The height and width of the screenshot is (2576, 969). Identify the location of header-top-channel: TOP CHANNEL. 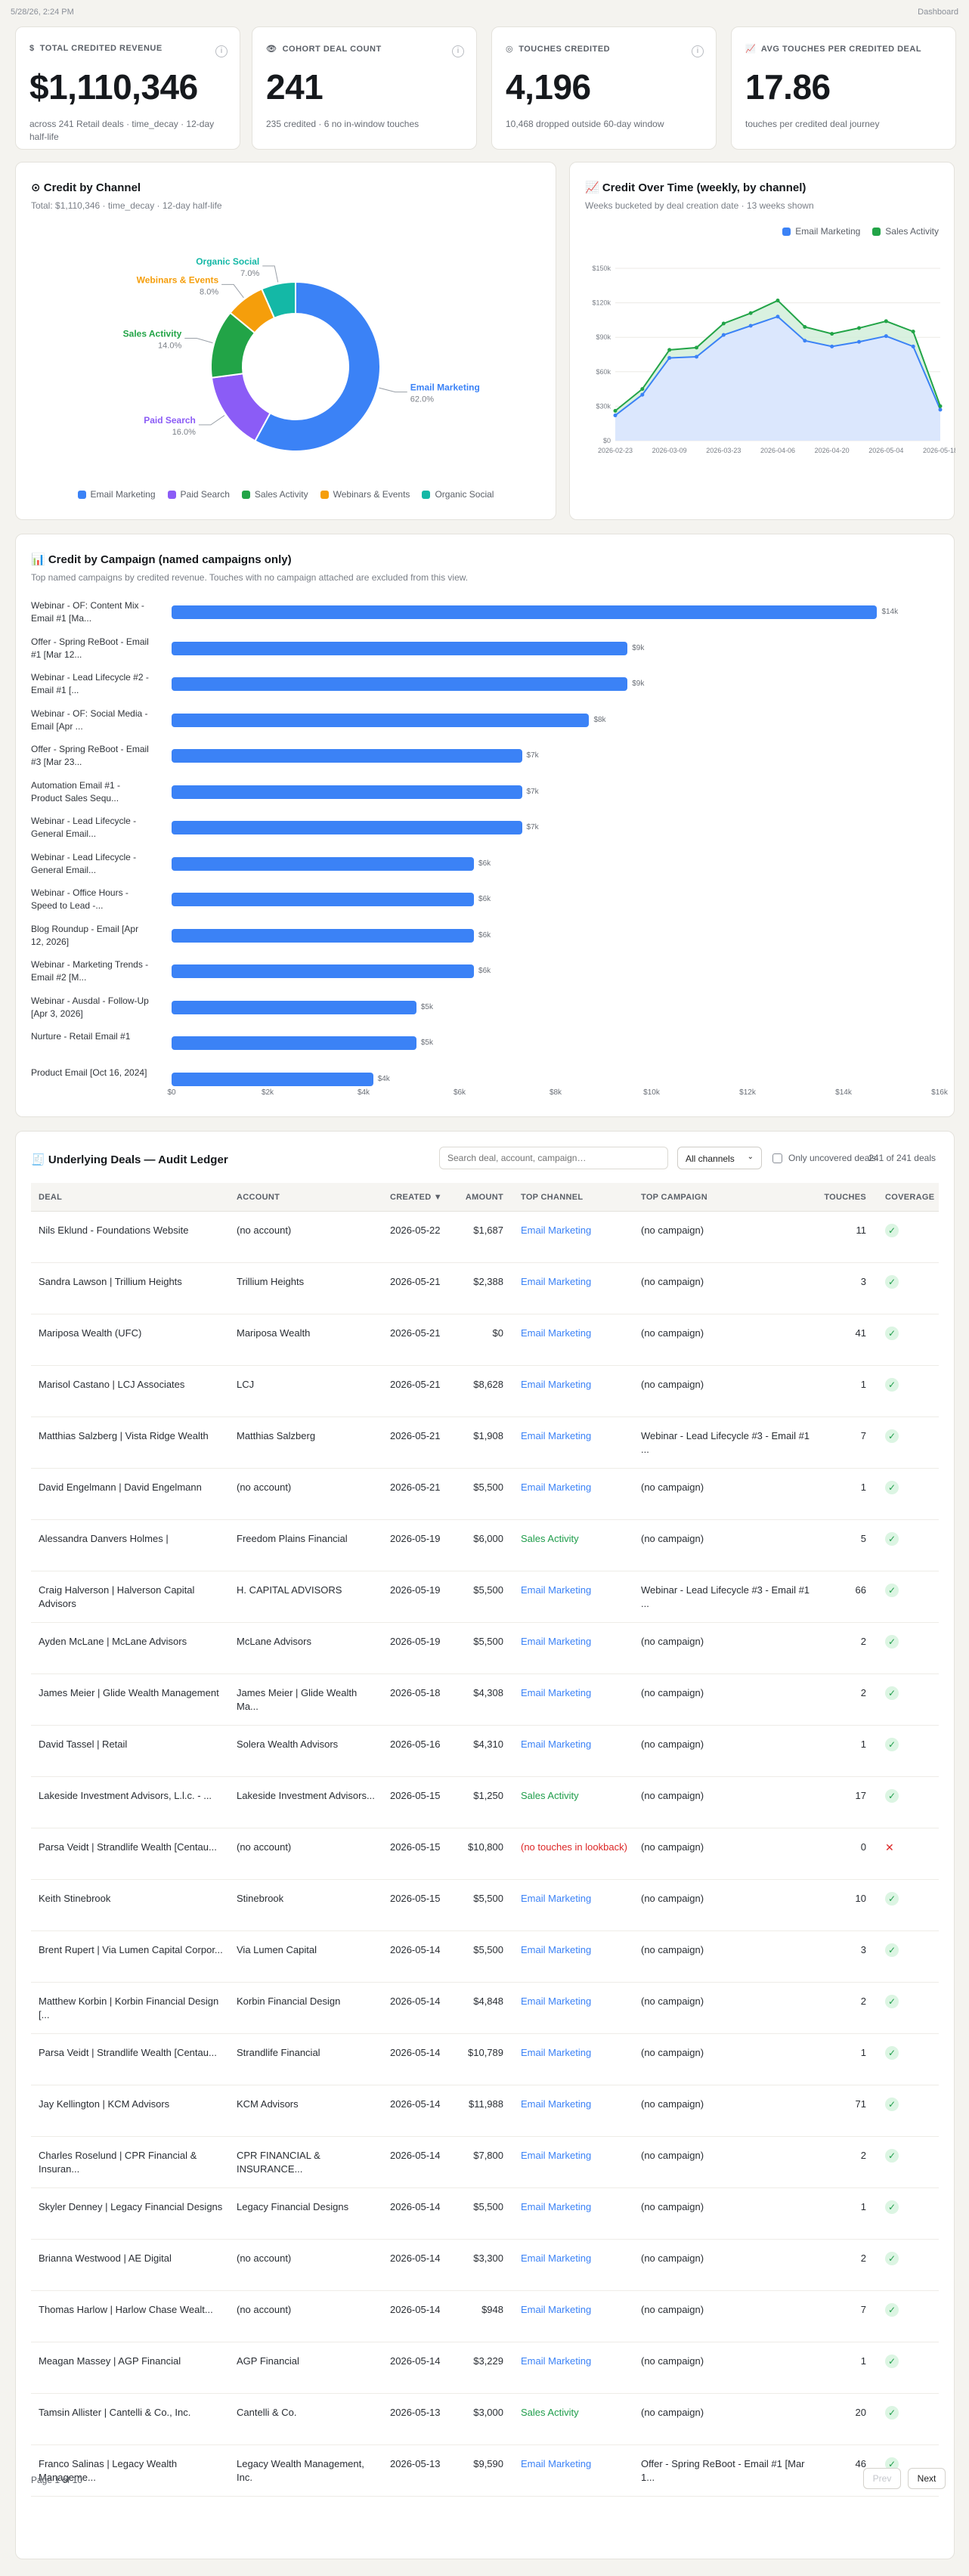
(552, 1197).